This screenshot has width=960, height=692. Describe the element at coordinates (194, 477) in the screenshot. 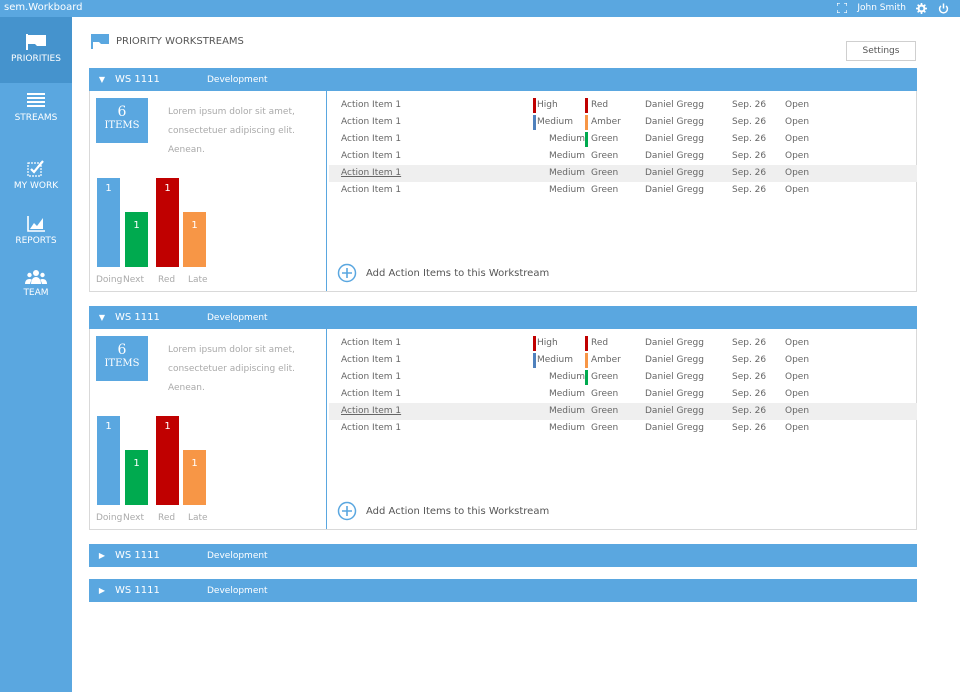

I see `bar-late: 1` at that location.